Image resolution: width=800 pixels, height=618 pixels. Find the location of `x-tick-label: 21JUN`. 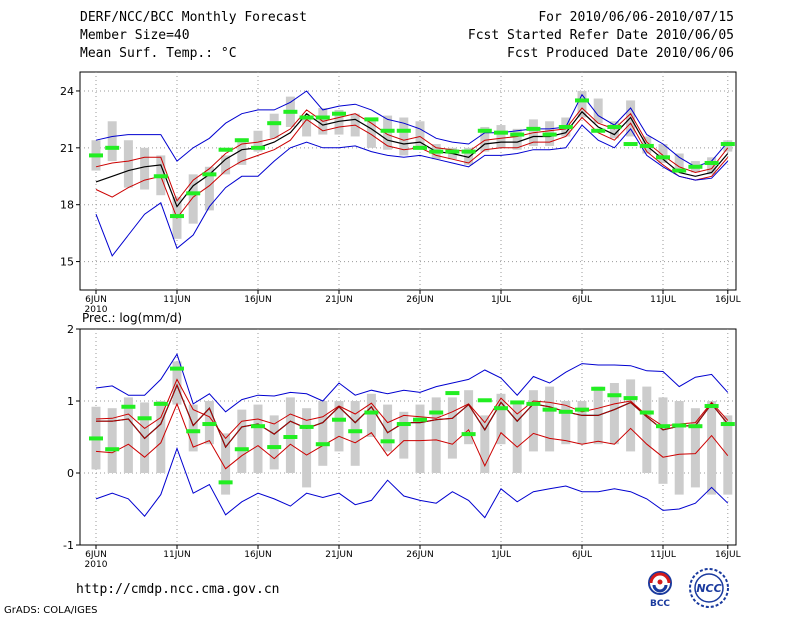

x-tick-label: 21JUN is located at coordinates (338, 555).